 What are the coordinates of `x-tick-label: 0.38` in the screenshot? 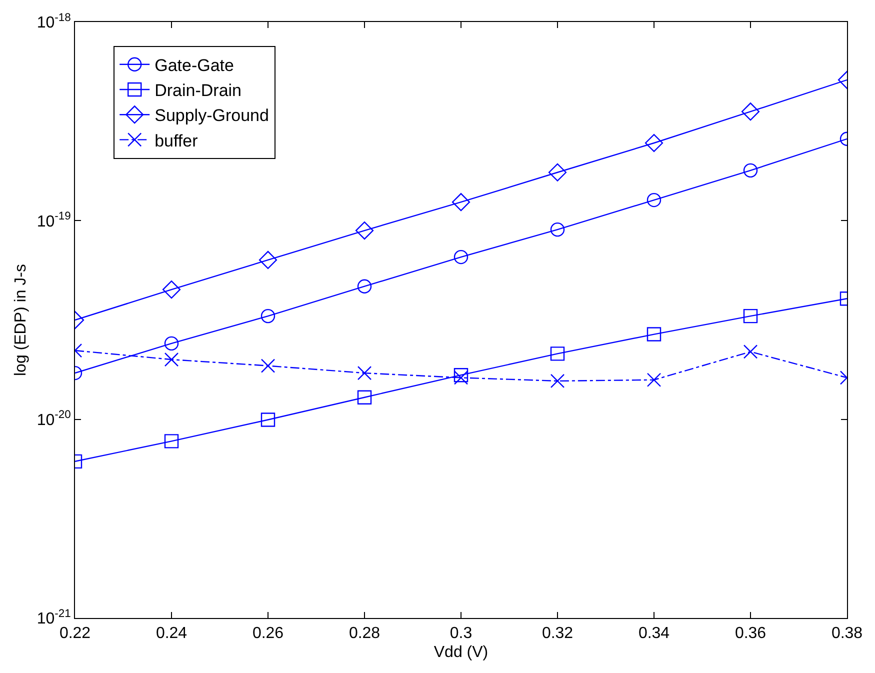 It's located at (847, 633).